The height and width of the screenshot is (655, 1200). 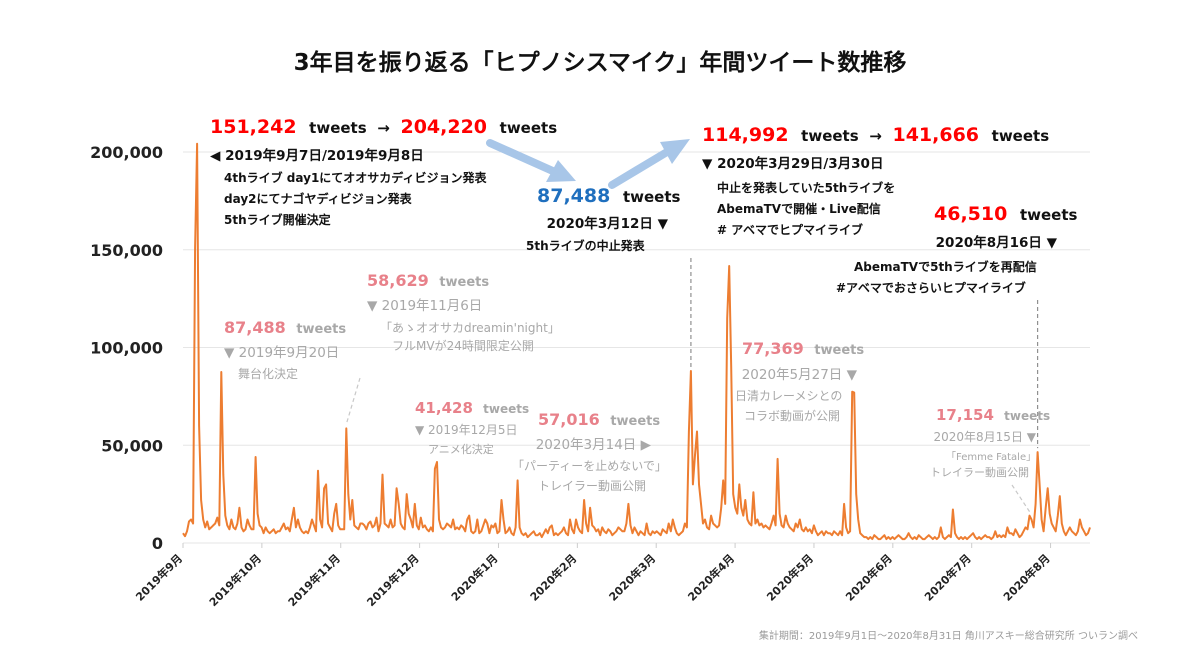 I want to click on annotation-desc: #アベマでおさらいヒプマイライブ, so click(x=931, y=287).